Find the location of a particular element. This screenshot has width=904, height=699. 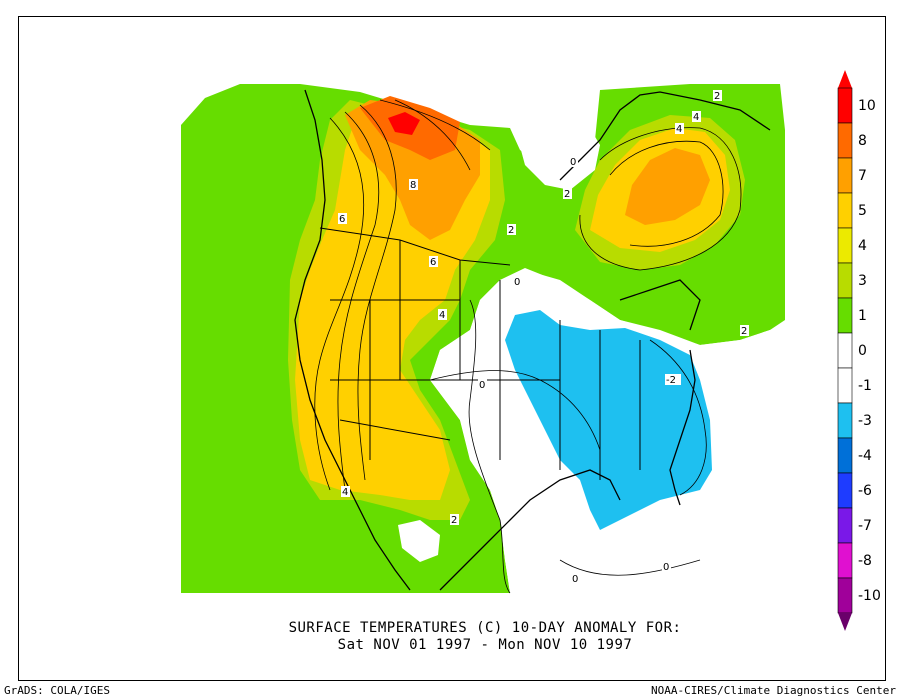

colorbar-tick-label: -6 is located at coordinates (865, 491).